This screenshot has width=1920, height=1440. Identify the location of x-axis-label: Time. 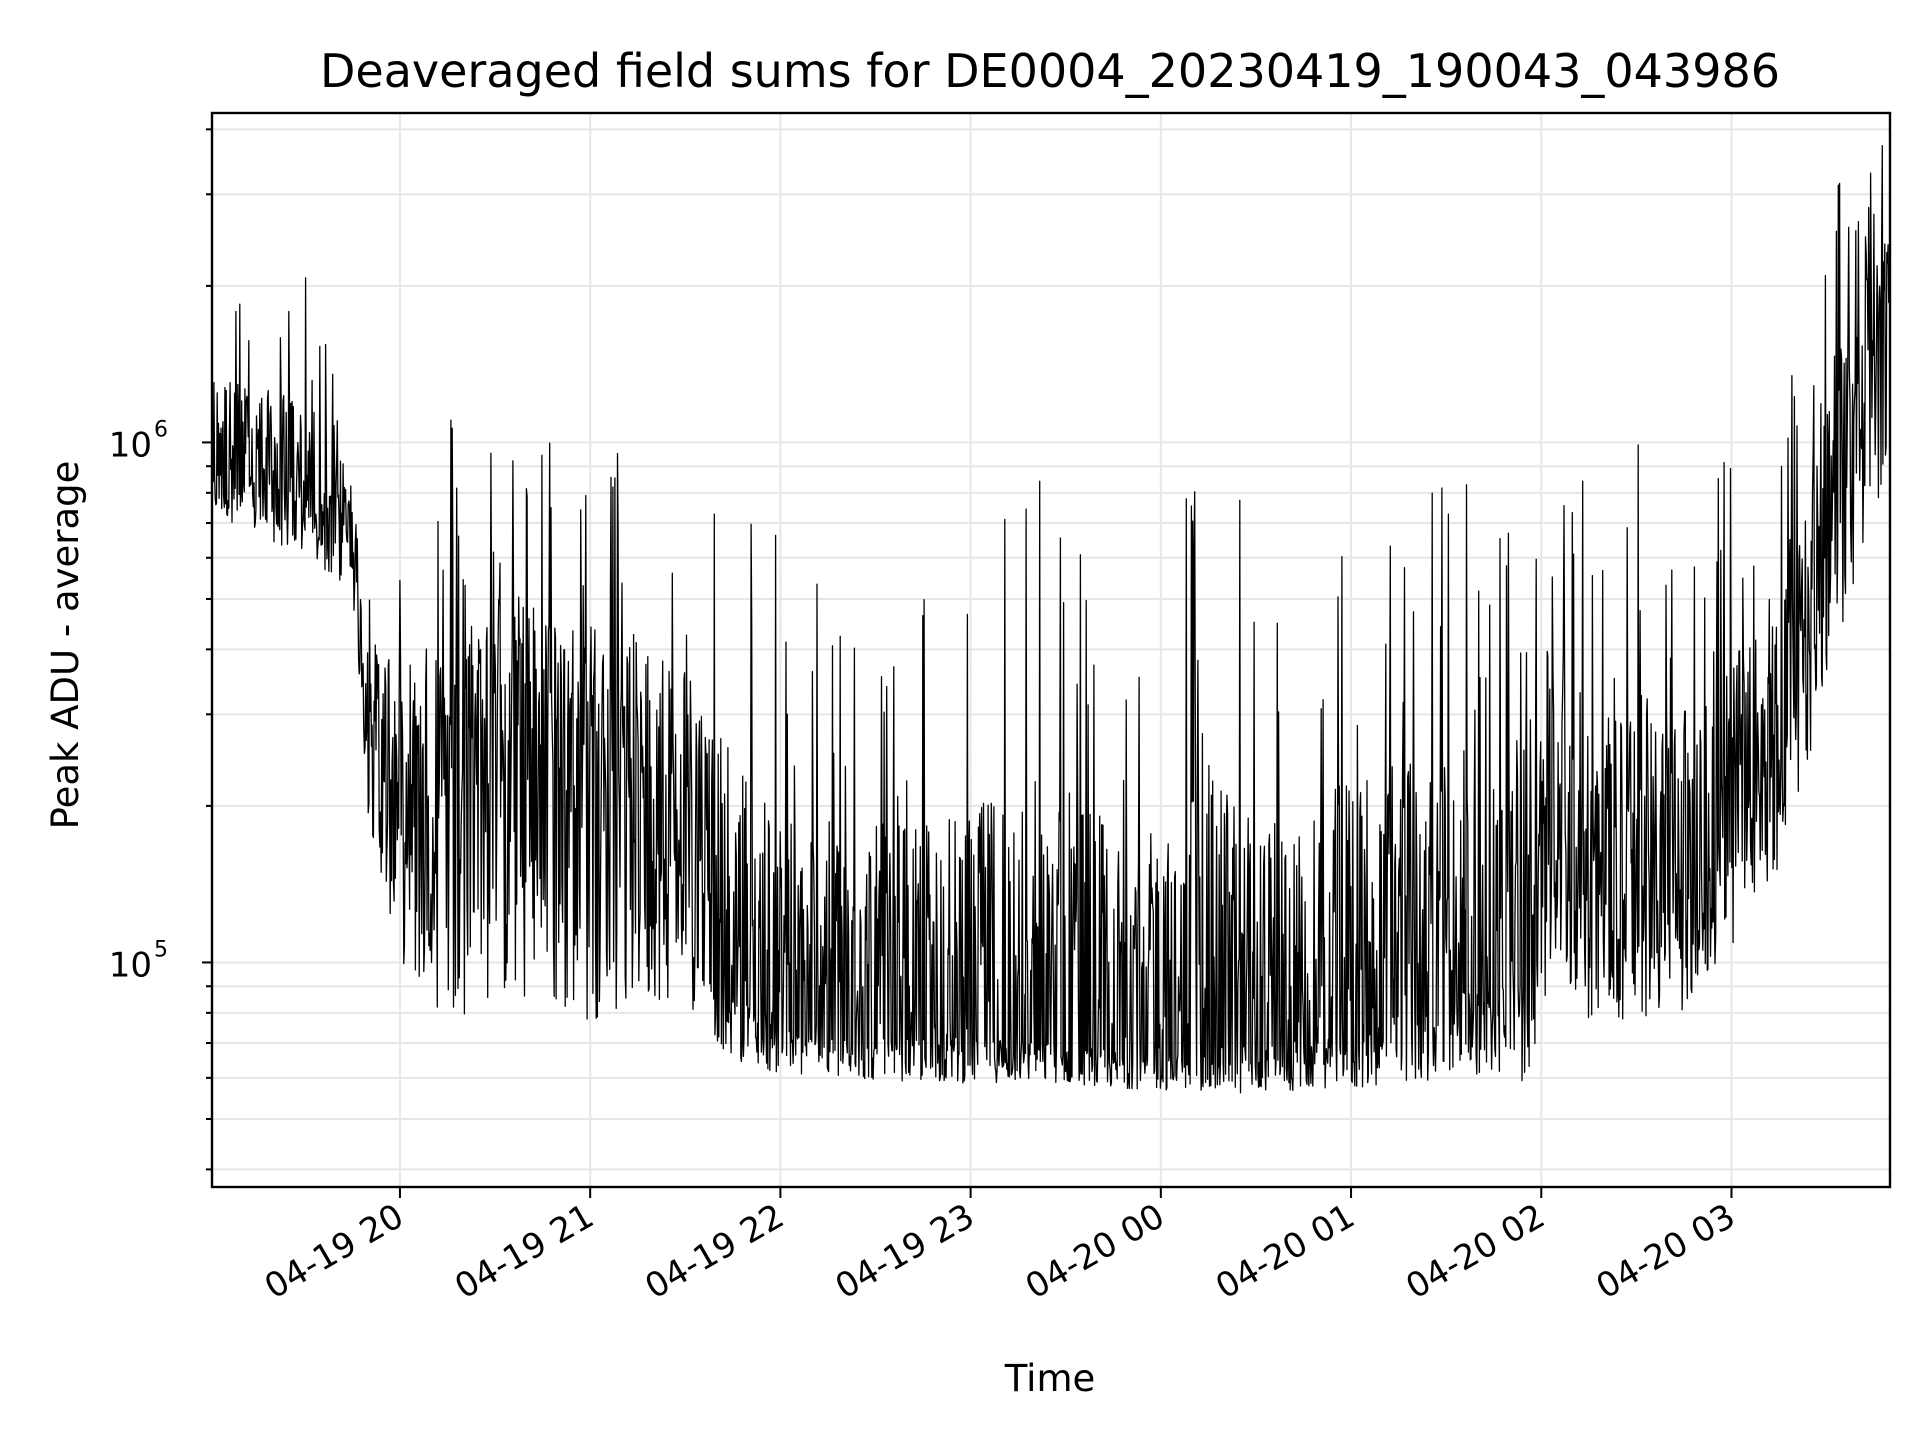
(1050, 1378).